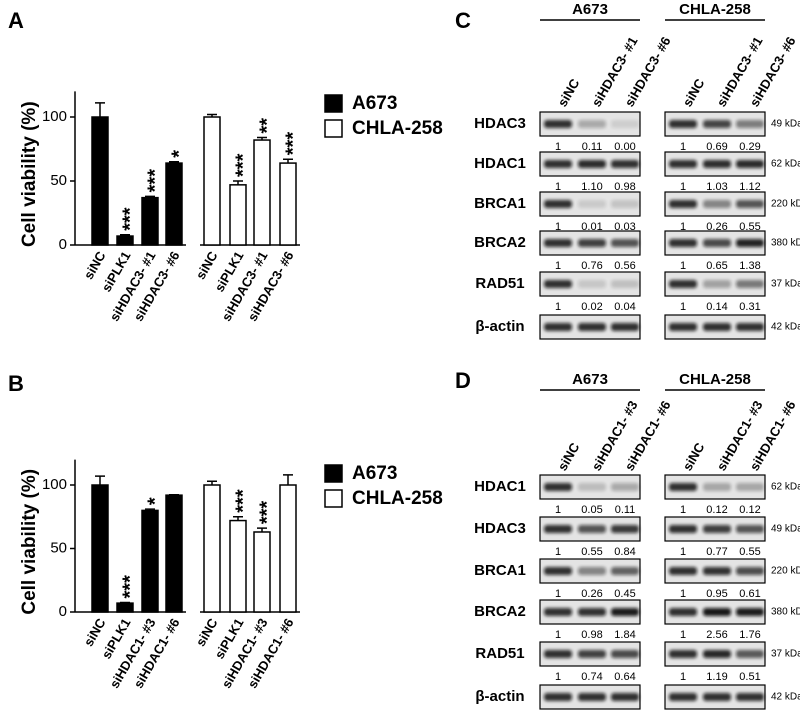 The width and height of the screenshot is (800, 713). I want to click on band-quantity: 0.61, so click(749, 594).